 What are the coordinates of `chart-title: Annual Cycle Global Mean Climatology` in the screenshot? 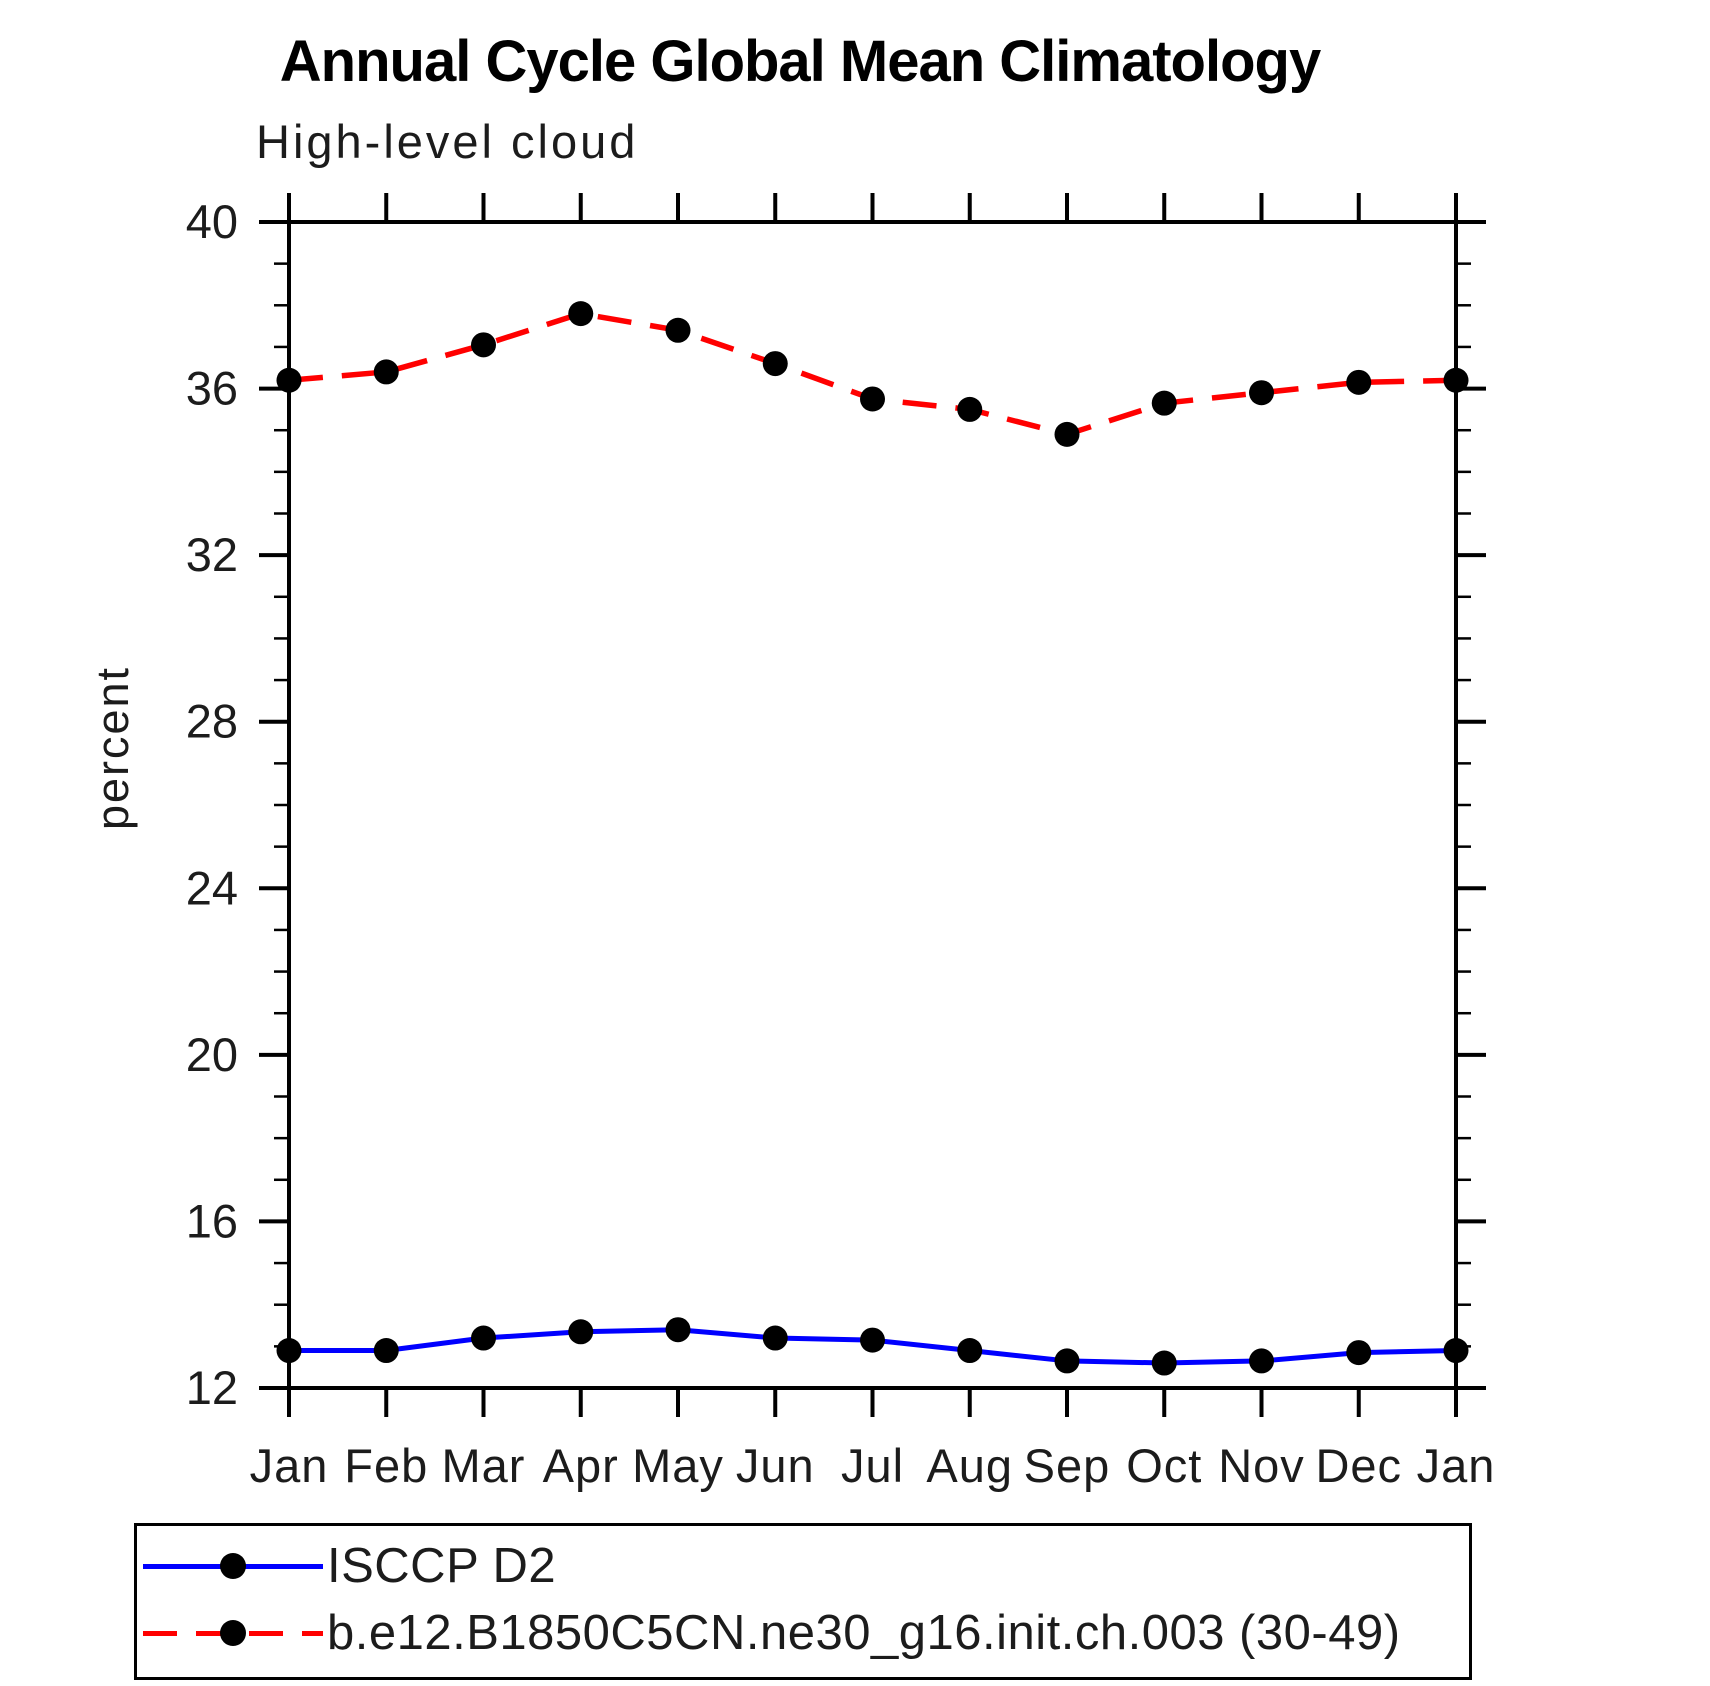 It's located at (800, 61).